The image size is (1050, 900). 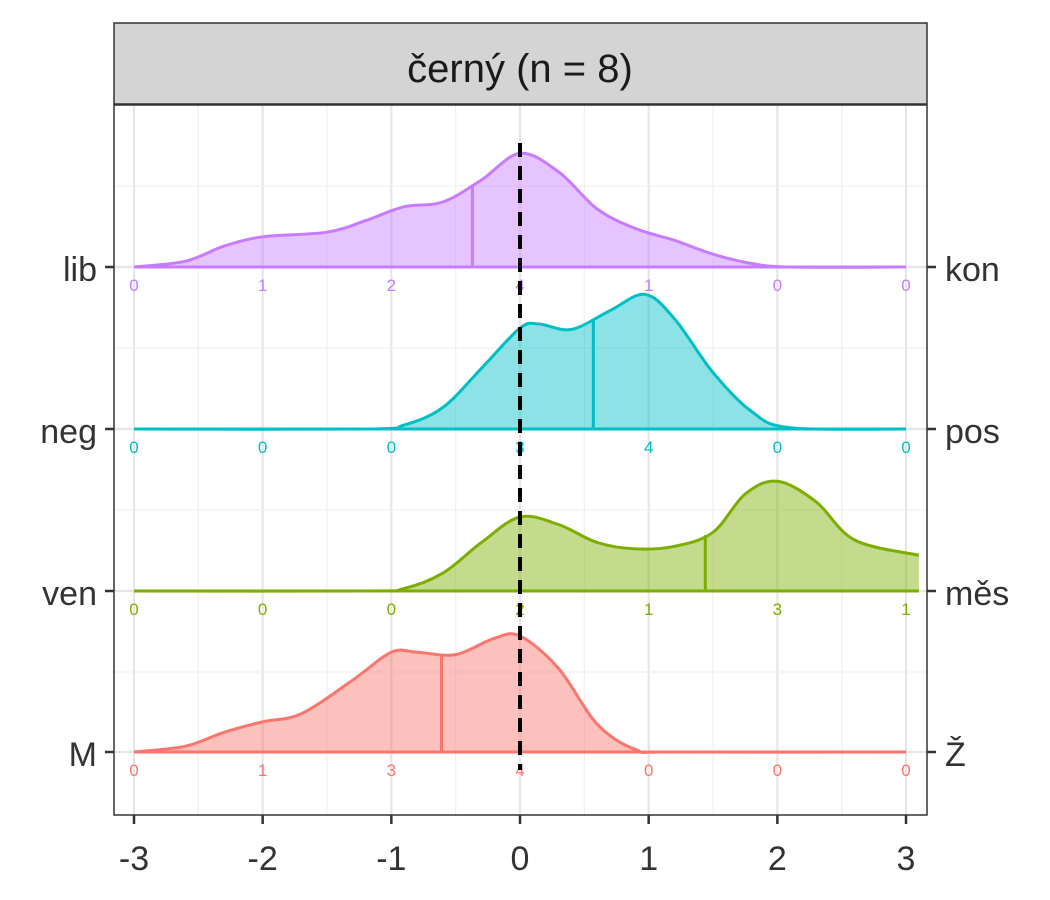 I want to click on x-tick-label: -1, so click(x=391, y=859).